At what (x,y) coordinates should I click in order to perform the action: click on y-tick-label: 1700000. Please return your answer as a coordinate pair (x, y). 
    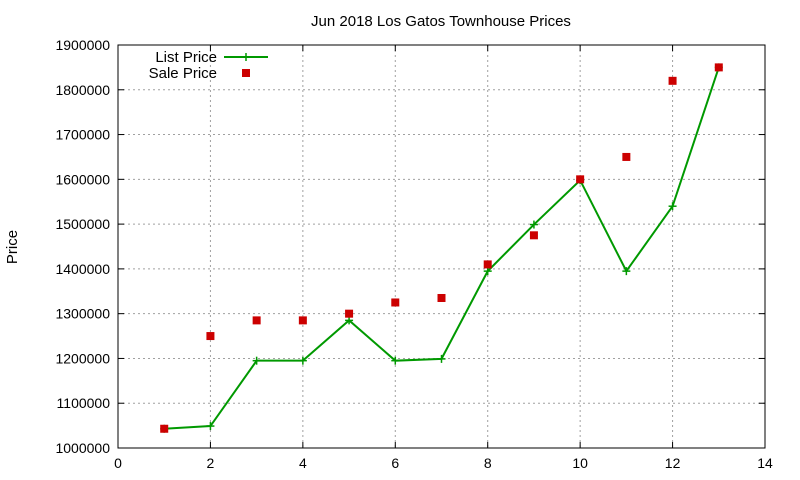
    Looking at the image, I should click on (82, 135).